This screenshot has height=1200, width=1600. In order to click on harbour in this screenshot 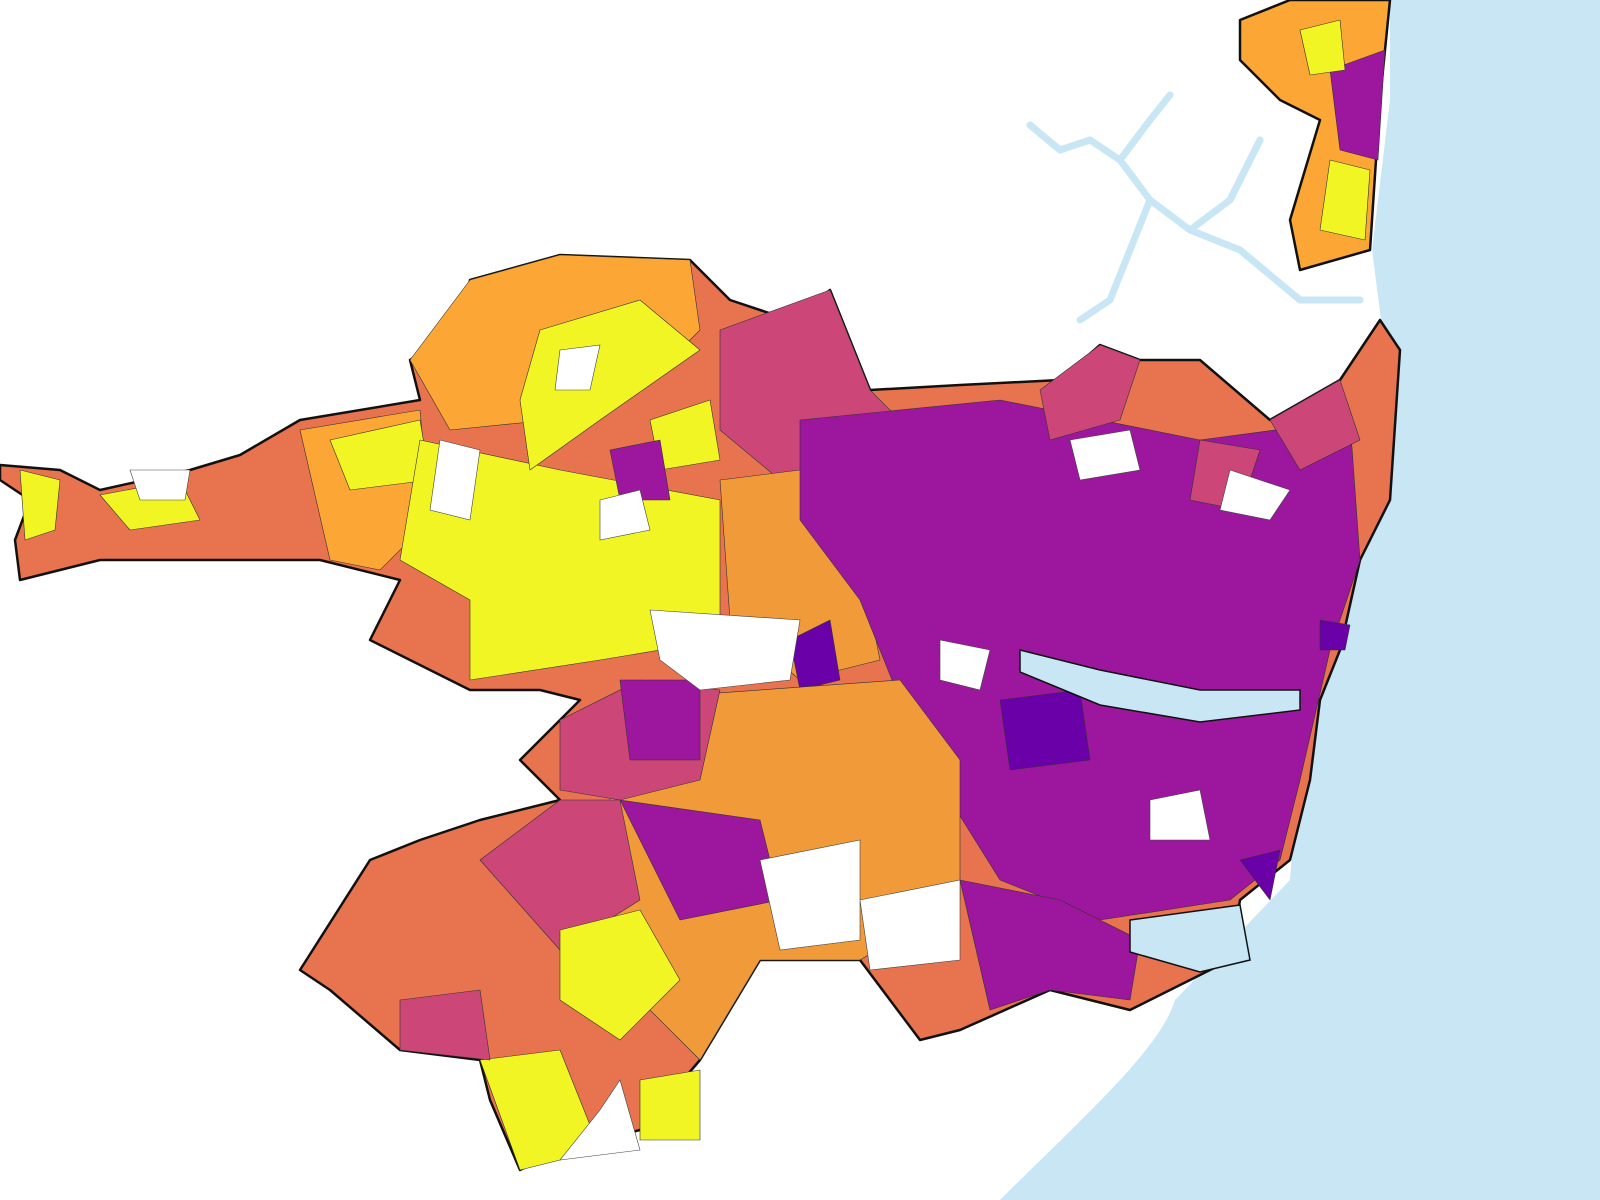, I will do `click(1160, 686)`.